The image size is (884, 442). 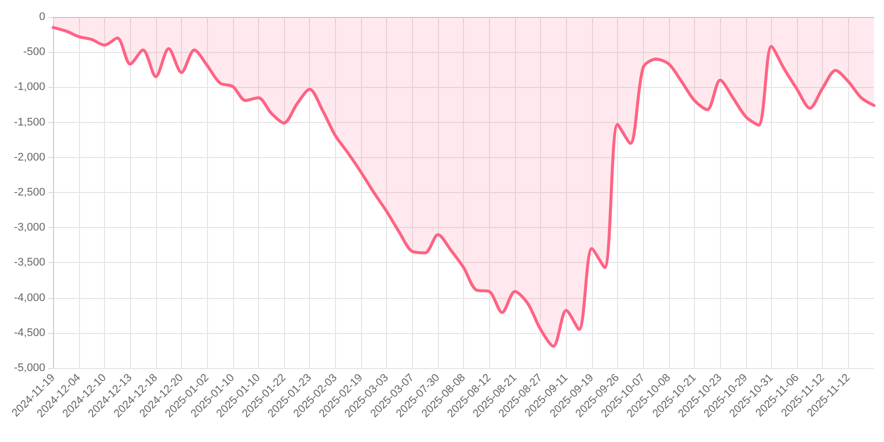 What do you see at coordinates (30, 192) in the screenshot?
I see `y-tick-label: -2,500` at bounding box center [30, 192].